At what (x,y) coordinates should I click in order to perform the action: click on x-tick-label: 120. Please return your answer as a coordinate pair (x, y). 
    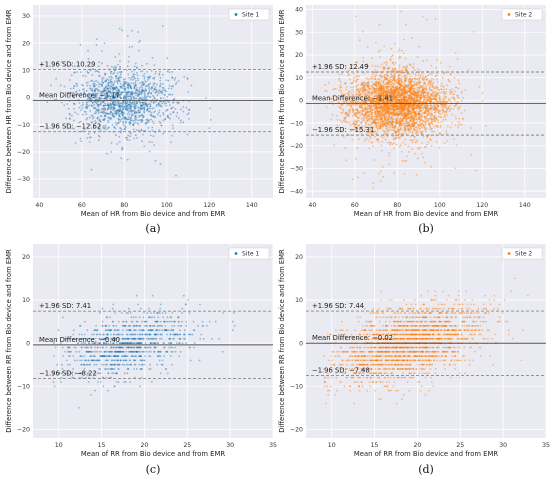
    Looking at the image, I should click on (482, 205).